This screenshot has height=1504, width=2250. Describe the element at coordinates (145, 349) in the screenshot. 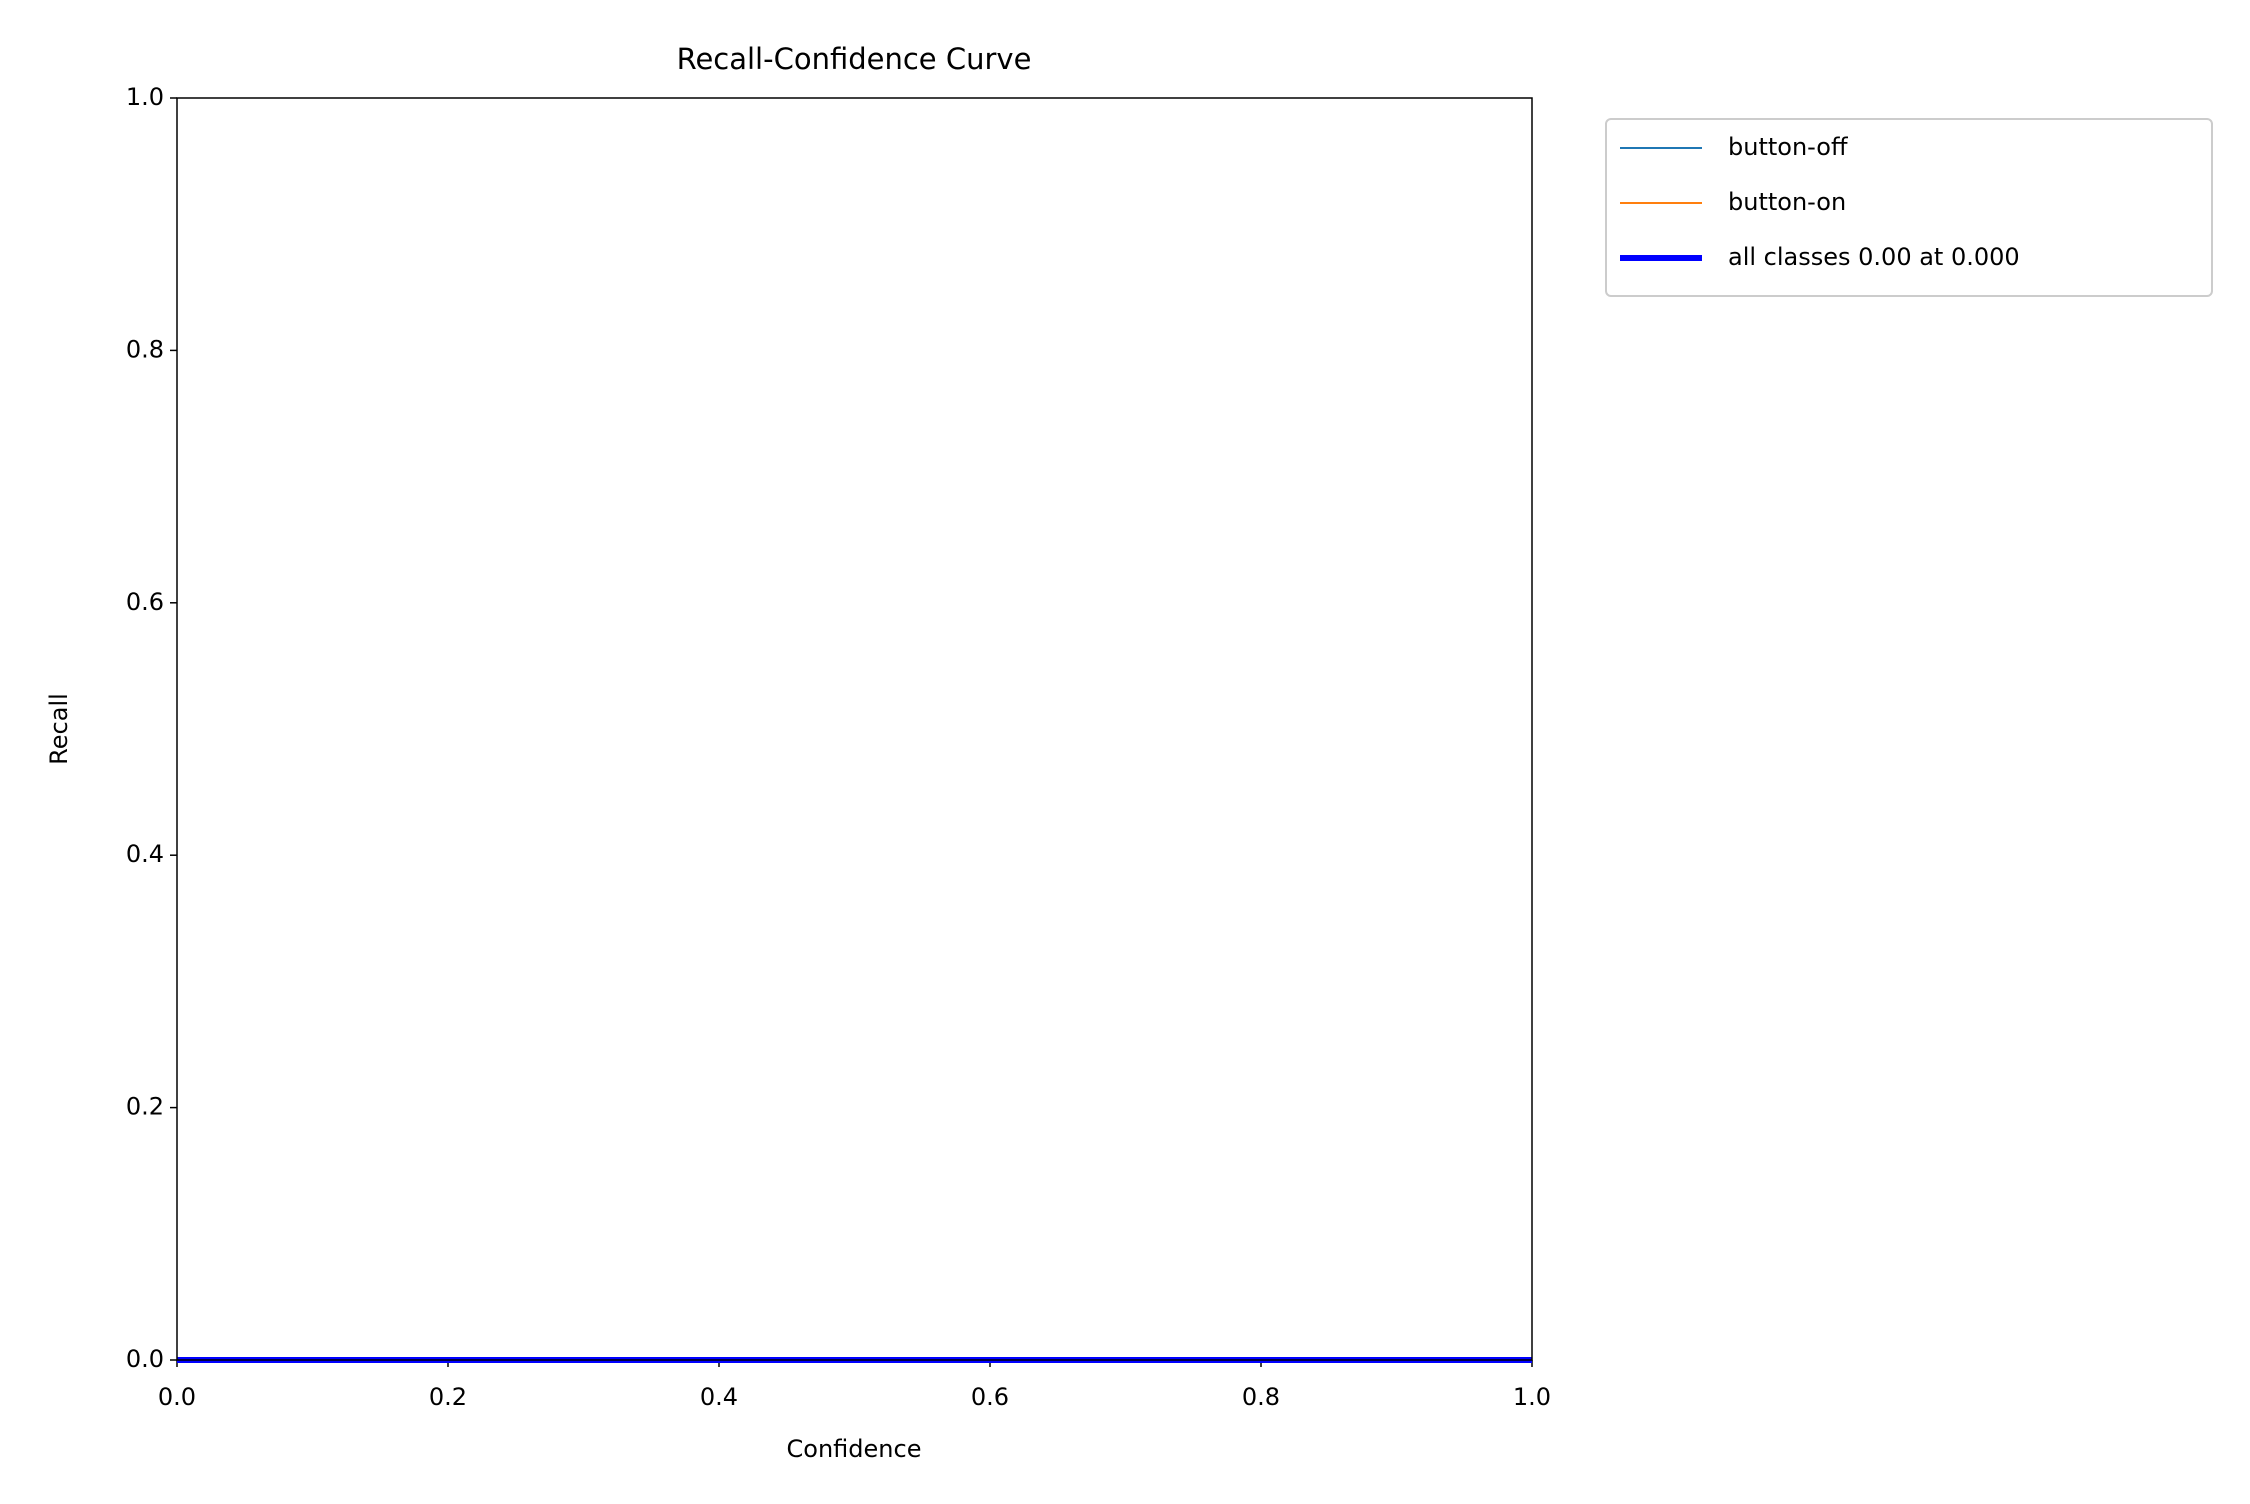

I see `y-tick-label: 0.8` at that location.